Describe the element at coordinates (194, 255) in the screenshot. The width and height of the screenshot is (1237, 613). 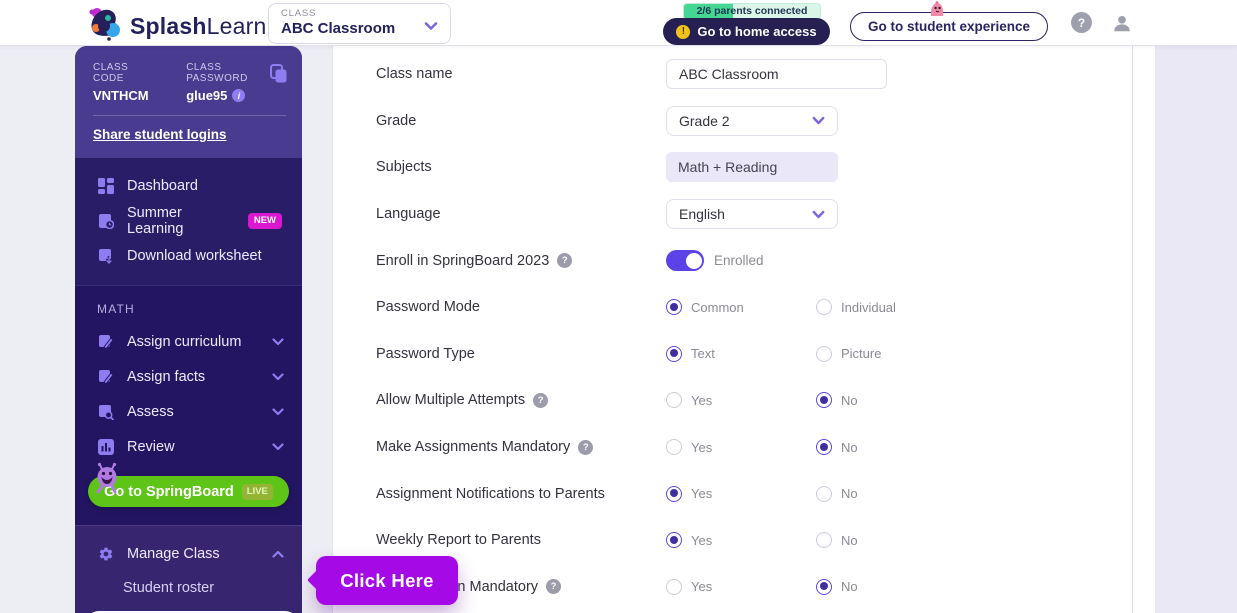
I see `sidebar-item-label: Download worksheet` at that location.